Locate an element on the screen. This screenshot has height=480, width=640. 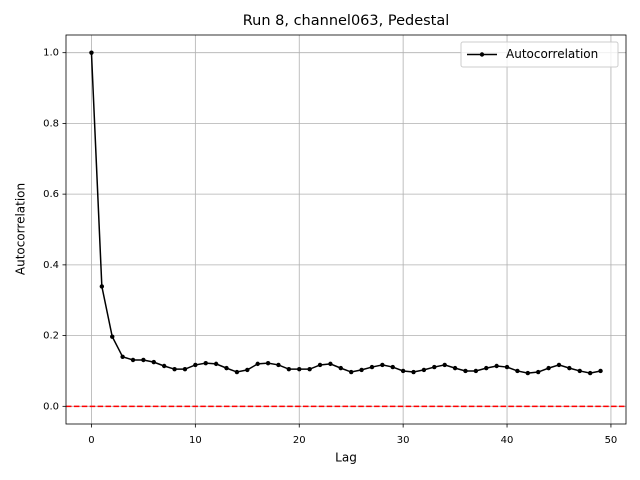
x-axis-label: Lag is located at coordinates (346, 458).